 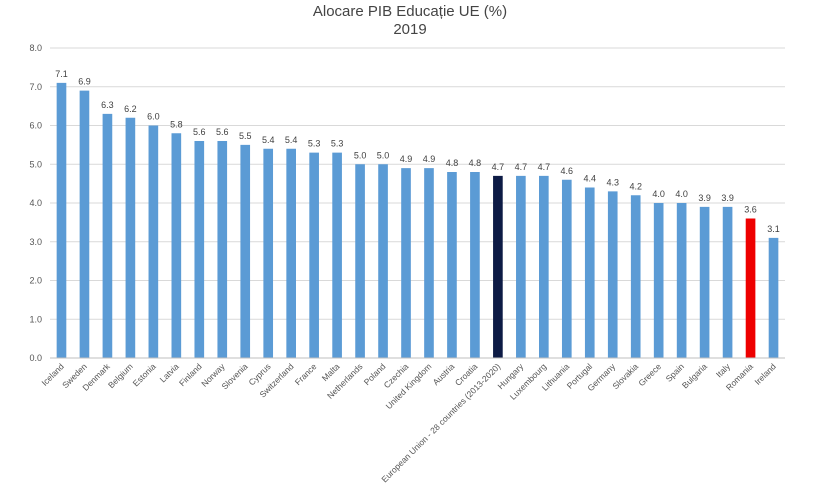 I want to click on x-tick-label: Belgium, so click(x=120, y=375).